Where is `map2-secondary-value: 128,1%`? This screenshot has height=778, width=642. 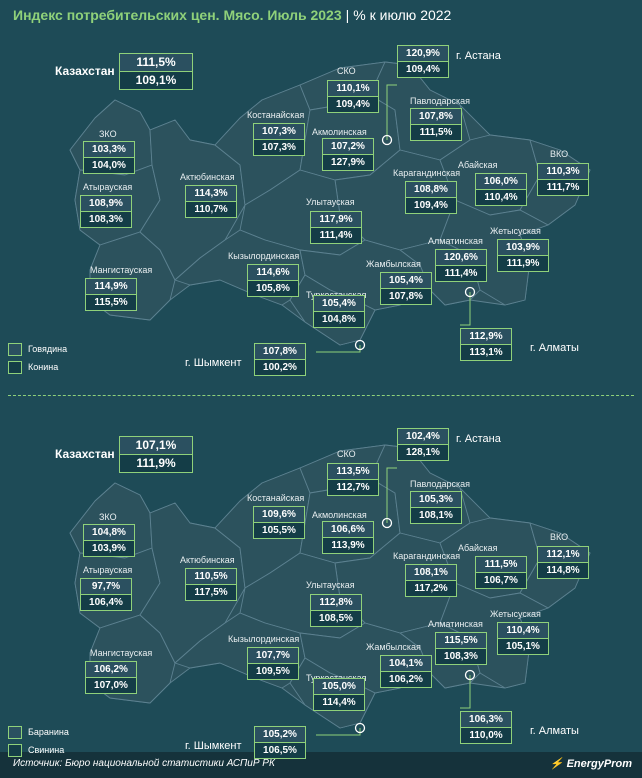 map2-secondary-value: 128,1% is located at coordinates (423, 452).